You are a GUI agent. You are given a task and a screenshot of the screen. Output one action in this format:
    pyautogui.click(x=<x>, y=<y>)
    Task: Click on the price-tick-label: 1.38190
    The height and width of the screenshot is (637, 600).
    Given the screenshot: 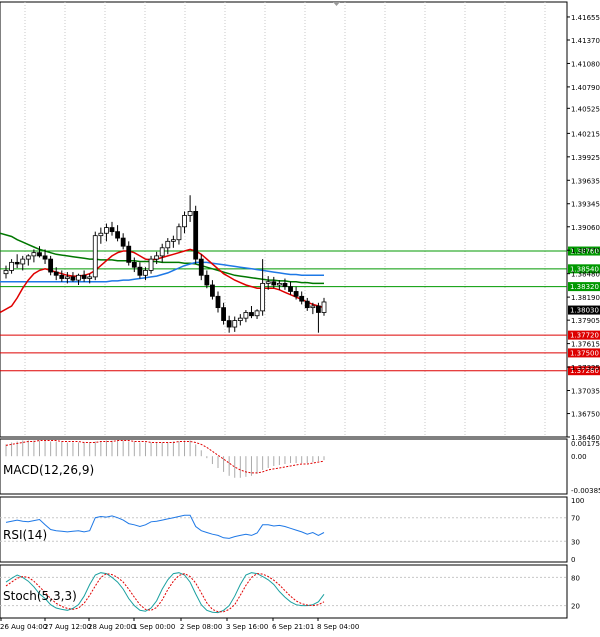 What is the action you would take?
    pyautogui.click(x=585, y=298)
    